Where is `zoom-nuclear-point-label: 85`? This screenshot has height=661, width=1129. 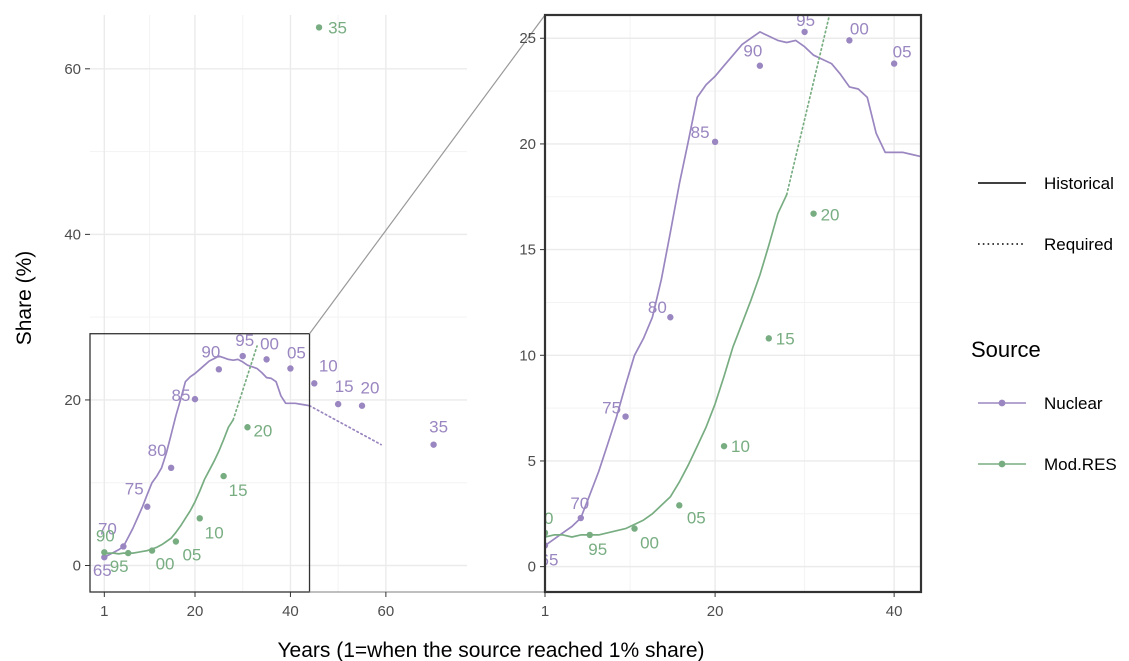 zoom-nuclear-point-label: 85 is located at coordinates (700, 132).